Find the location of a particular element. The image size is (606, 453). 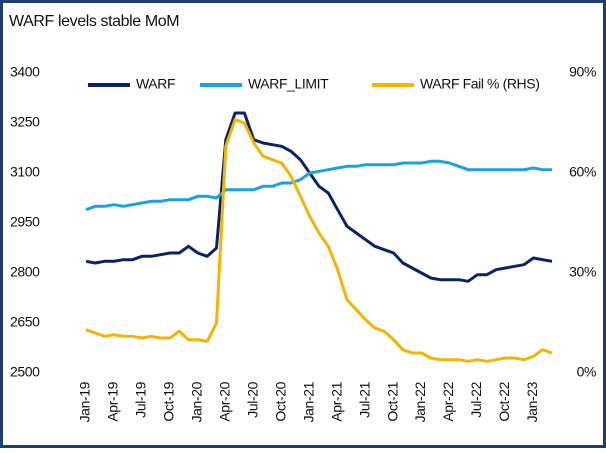

legend-label: WARF is located at coordinates (155, 84).